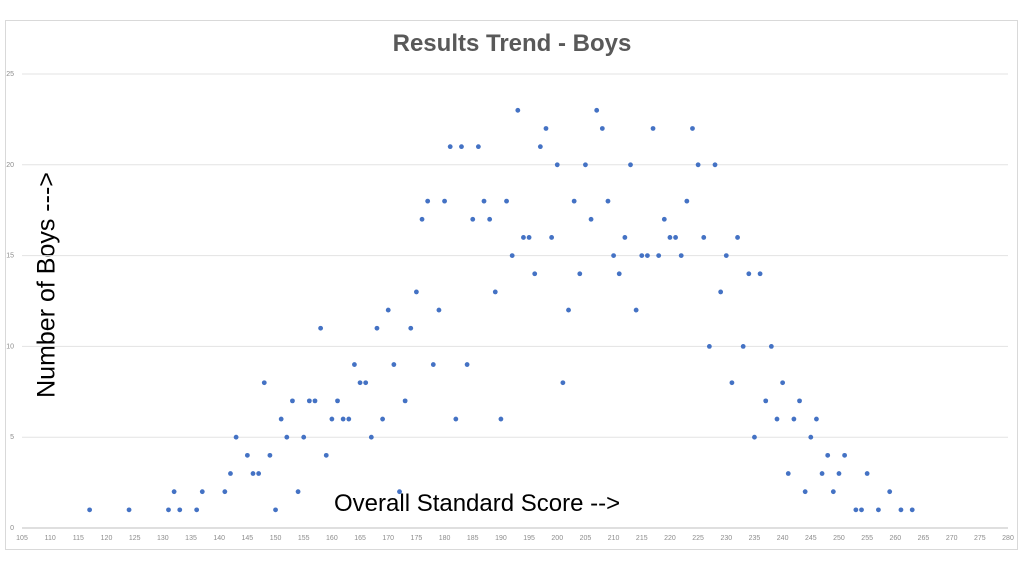 This screenshot has height=576, width=1024. I want to click on x-tick-label: 165, so click(360, 538).